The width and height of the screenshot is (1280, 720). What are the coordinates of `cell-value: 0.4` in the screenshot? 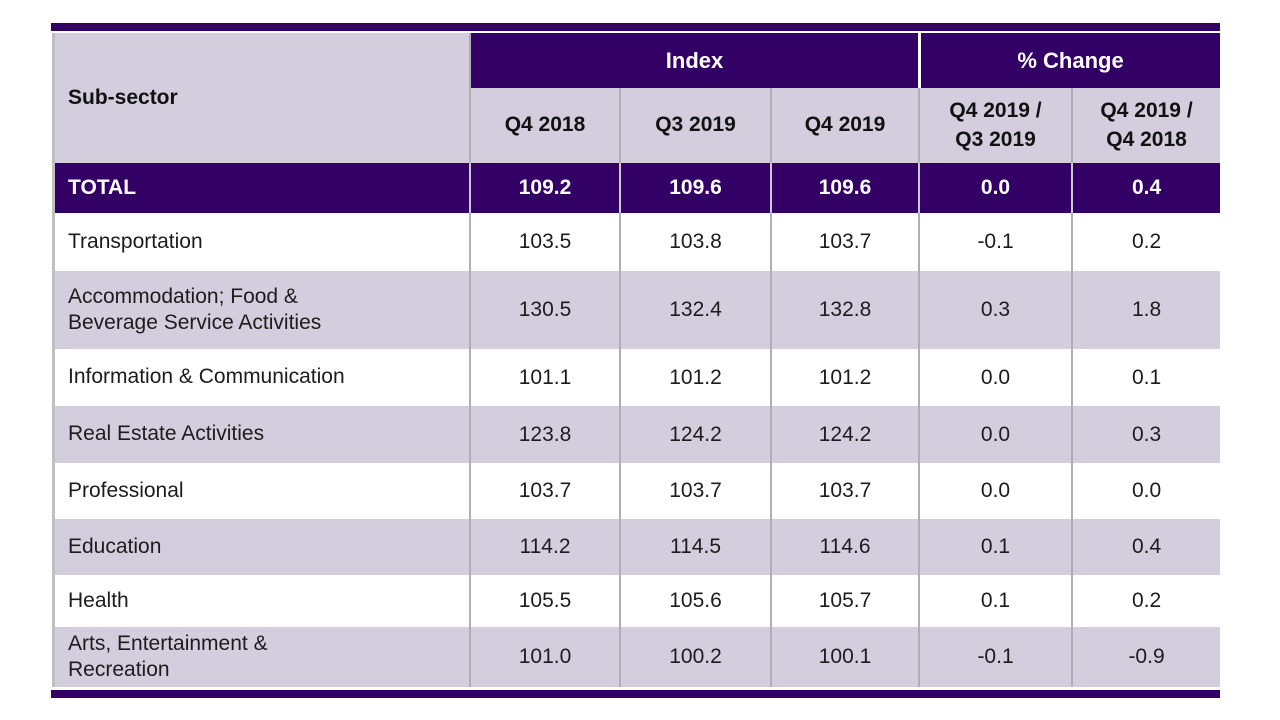 It's located at (1146, 547).